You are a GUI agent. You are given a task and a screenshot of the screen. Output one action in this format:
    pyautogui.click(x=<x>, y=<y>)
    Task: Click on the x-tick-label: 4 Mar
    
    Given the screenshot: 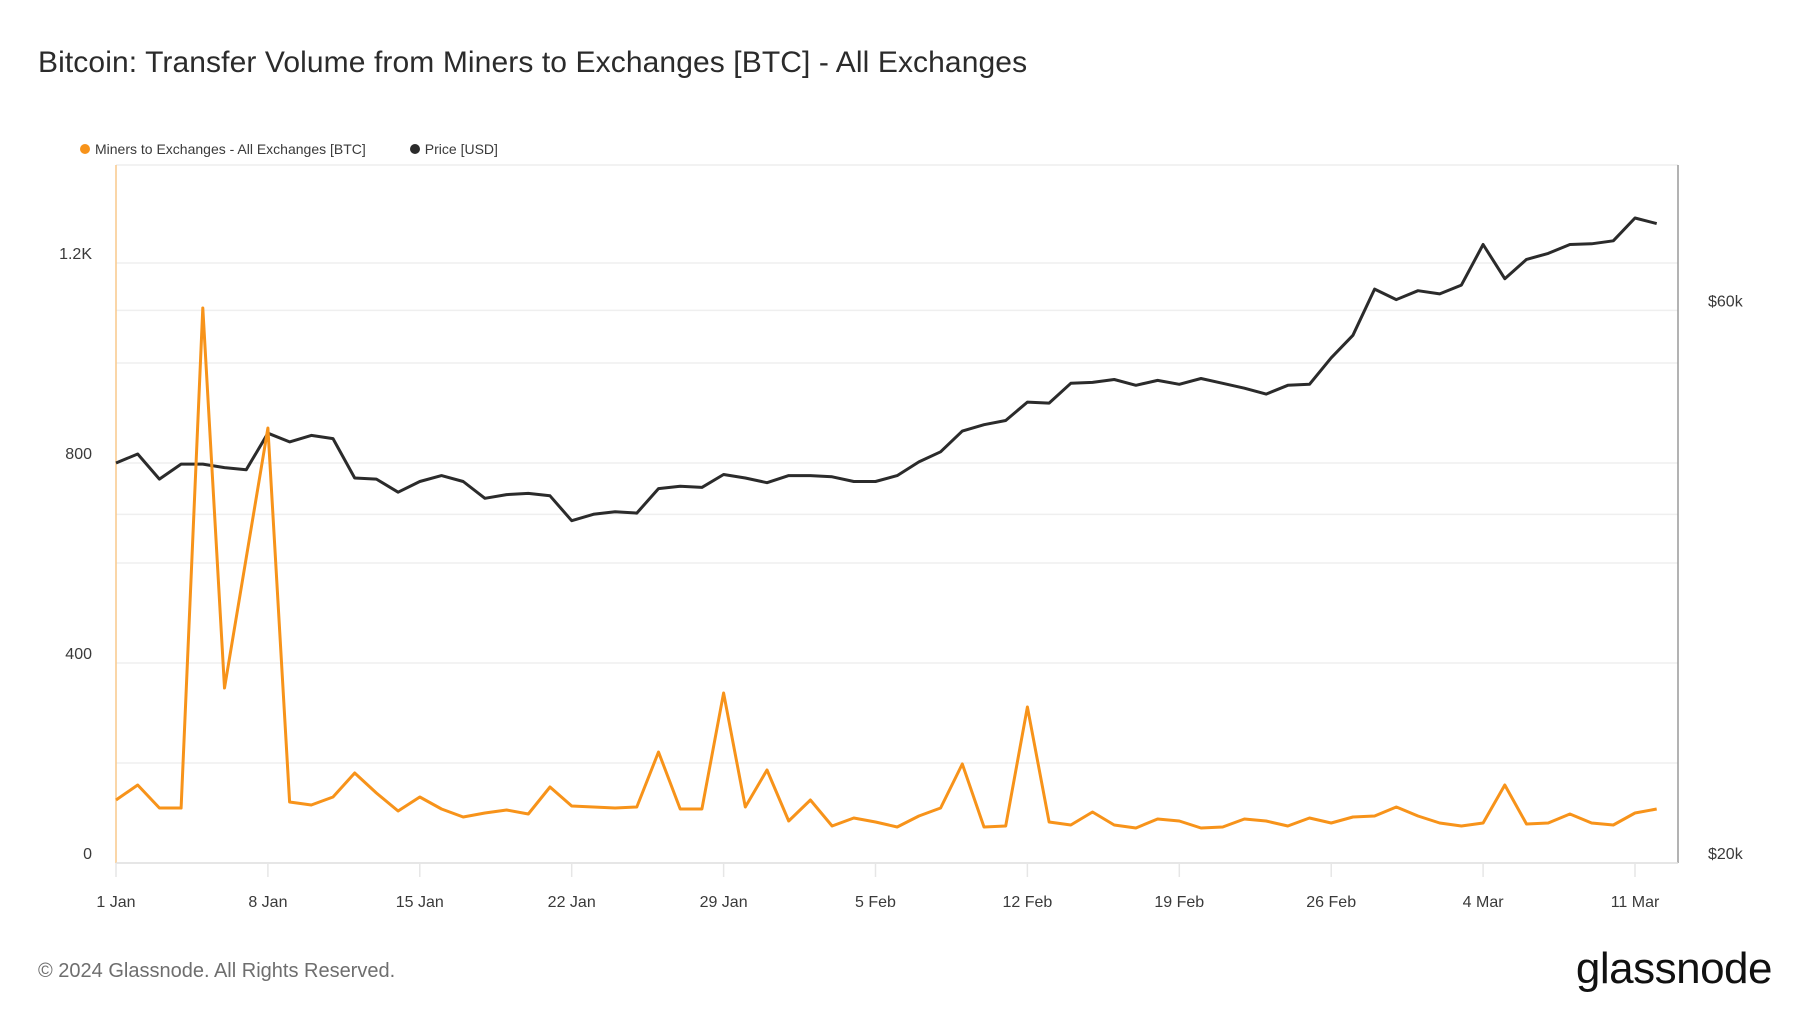 What is the action you would take?
    pyautogui.click(x=1484, y=902)
    